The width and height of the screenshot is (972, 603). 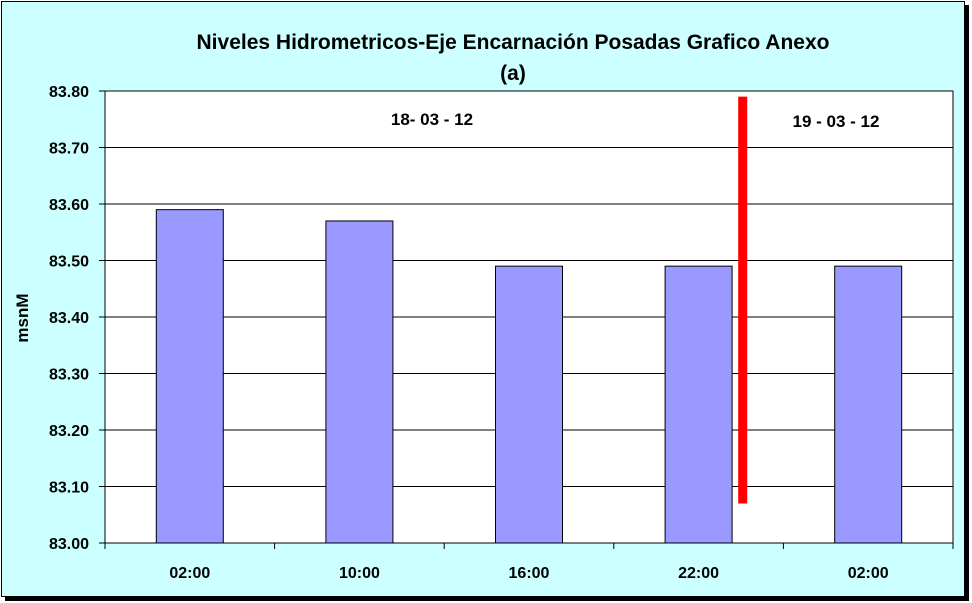 What do you see at coordinates (513, 73) in the screenshot?
I see `chart-subtitle: (a)` at bounding box center [513, 73].